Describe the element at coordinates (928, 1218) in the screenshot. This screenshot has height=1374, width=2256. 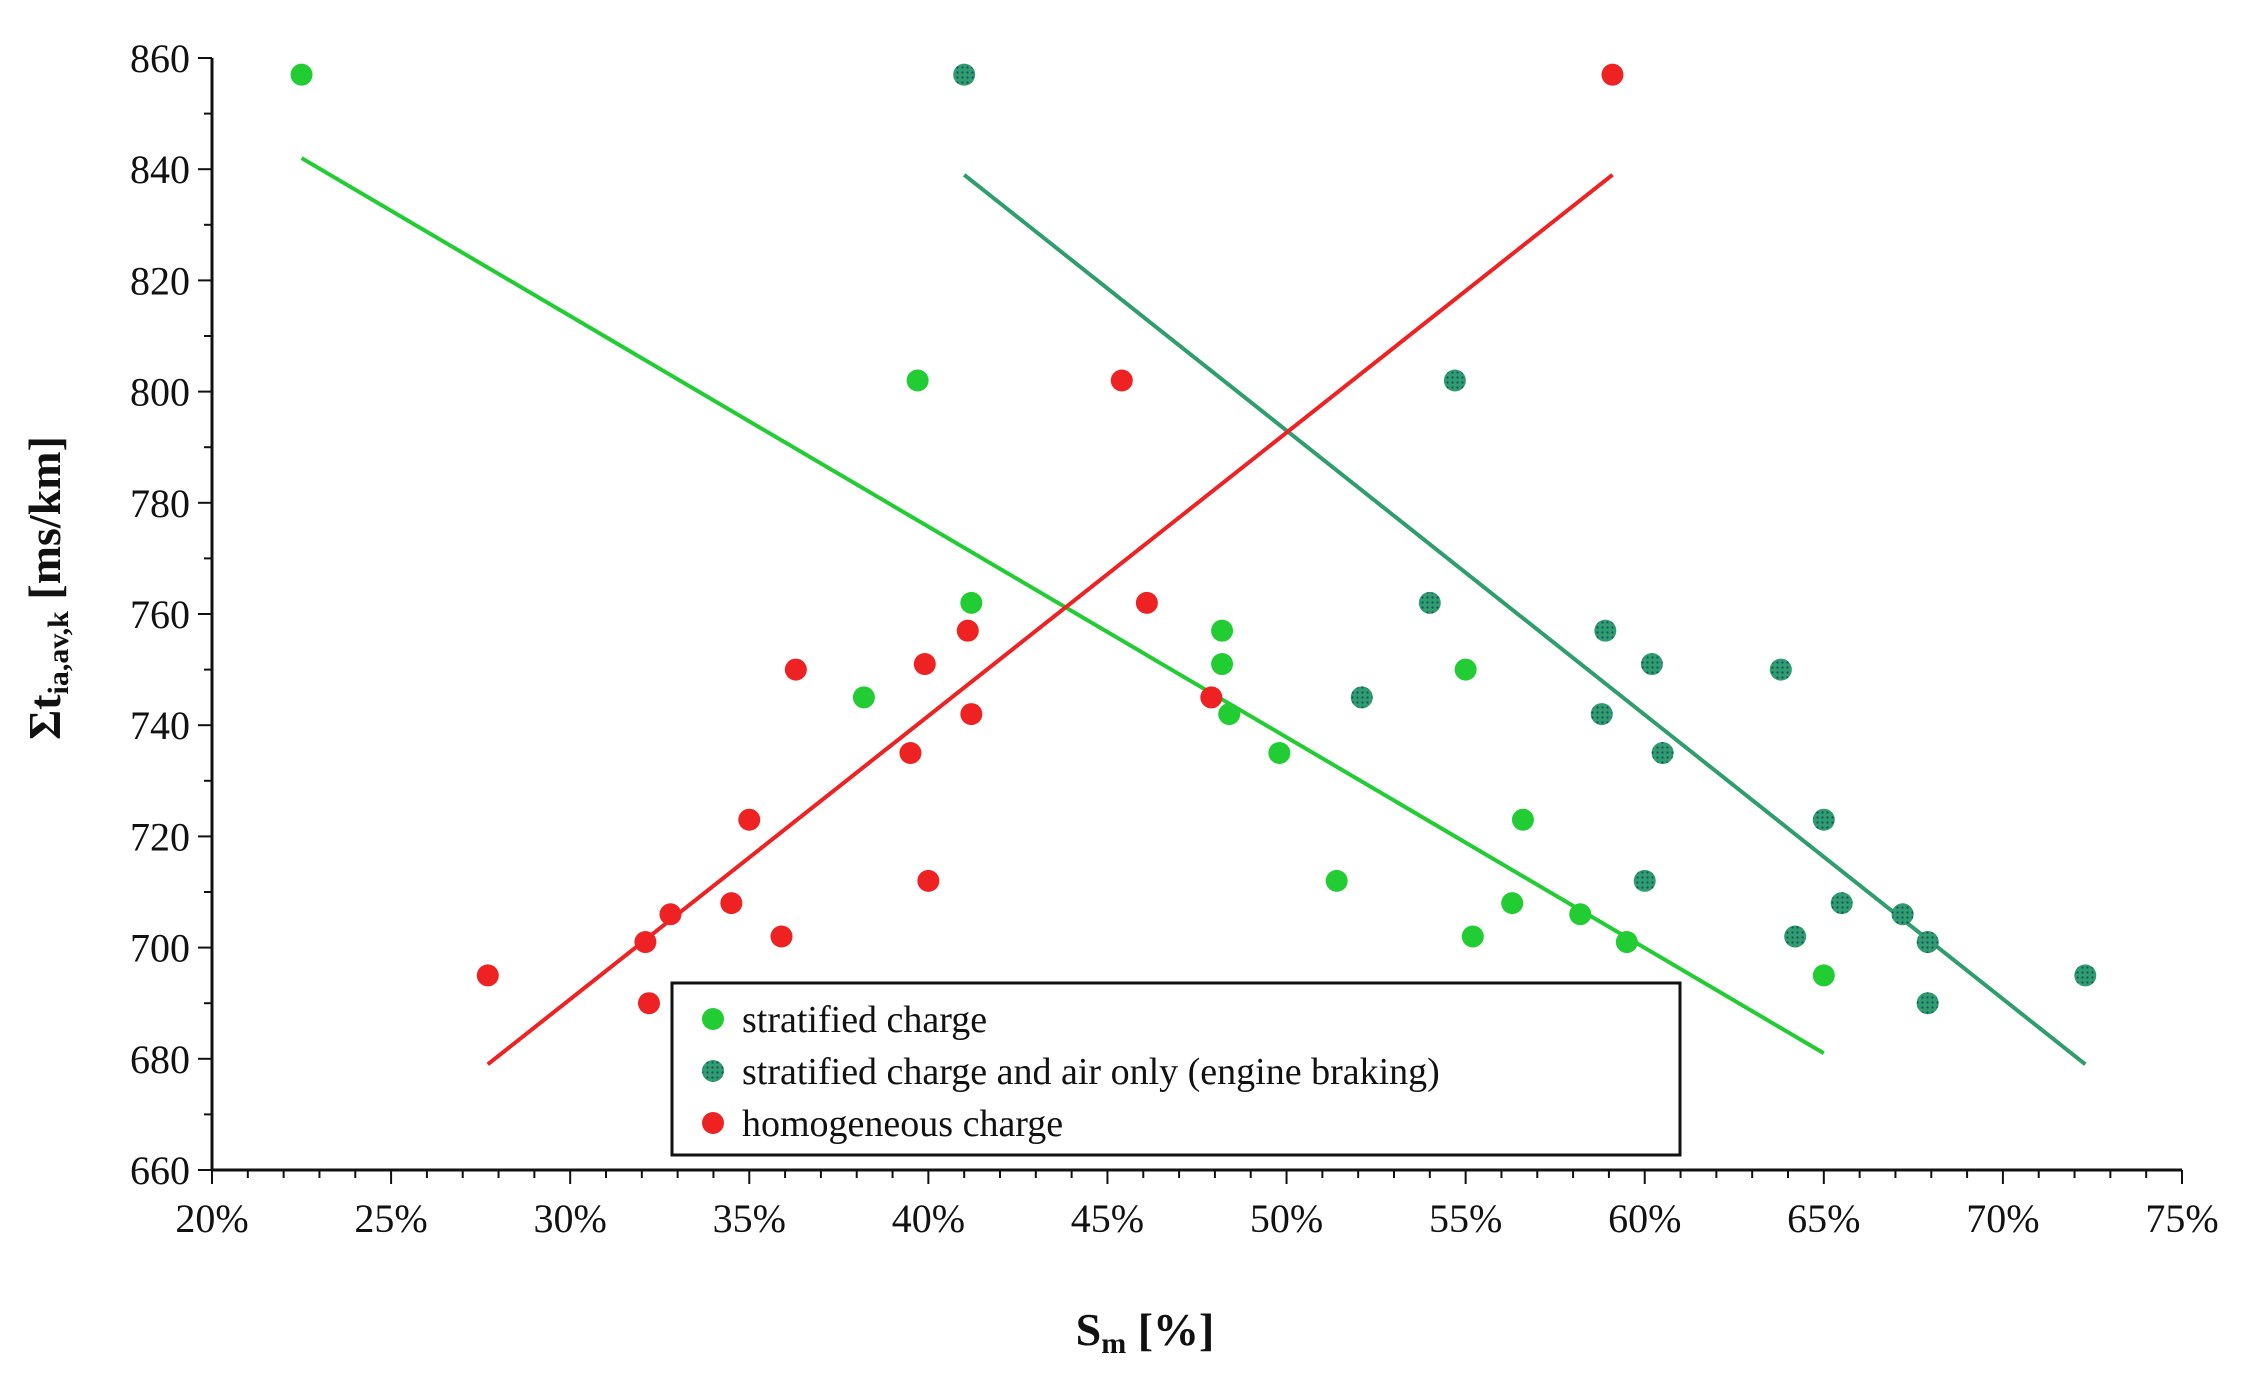
I see `x-tick-label: 40%` at that location.